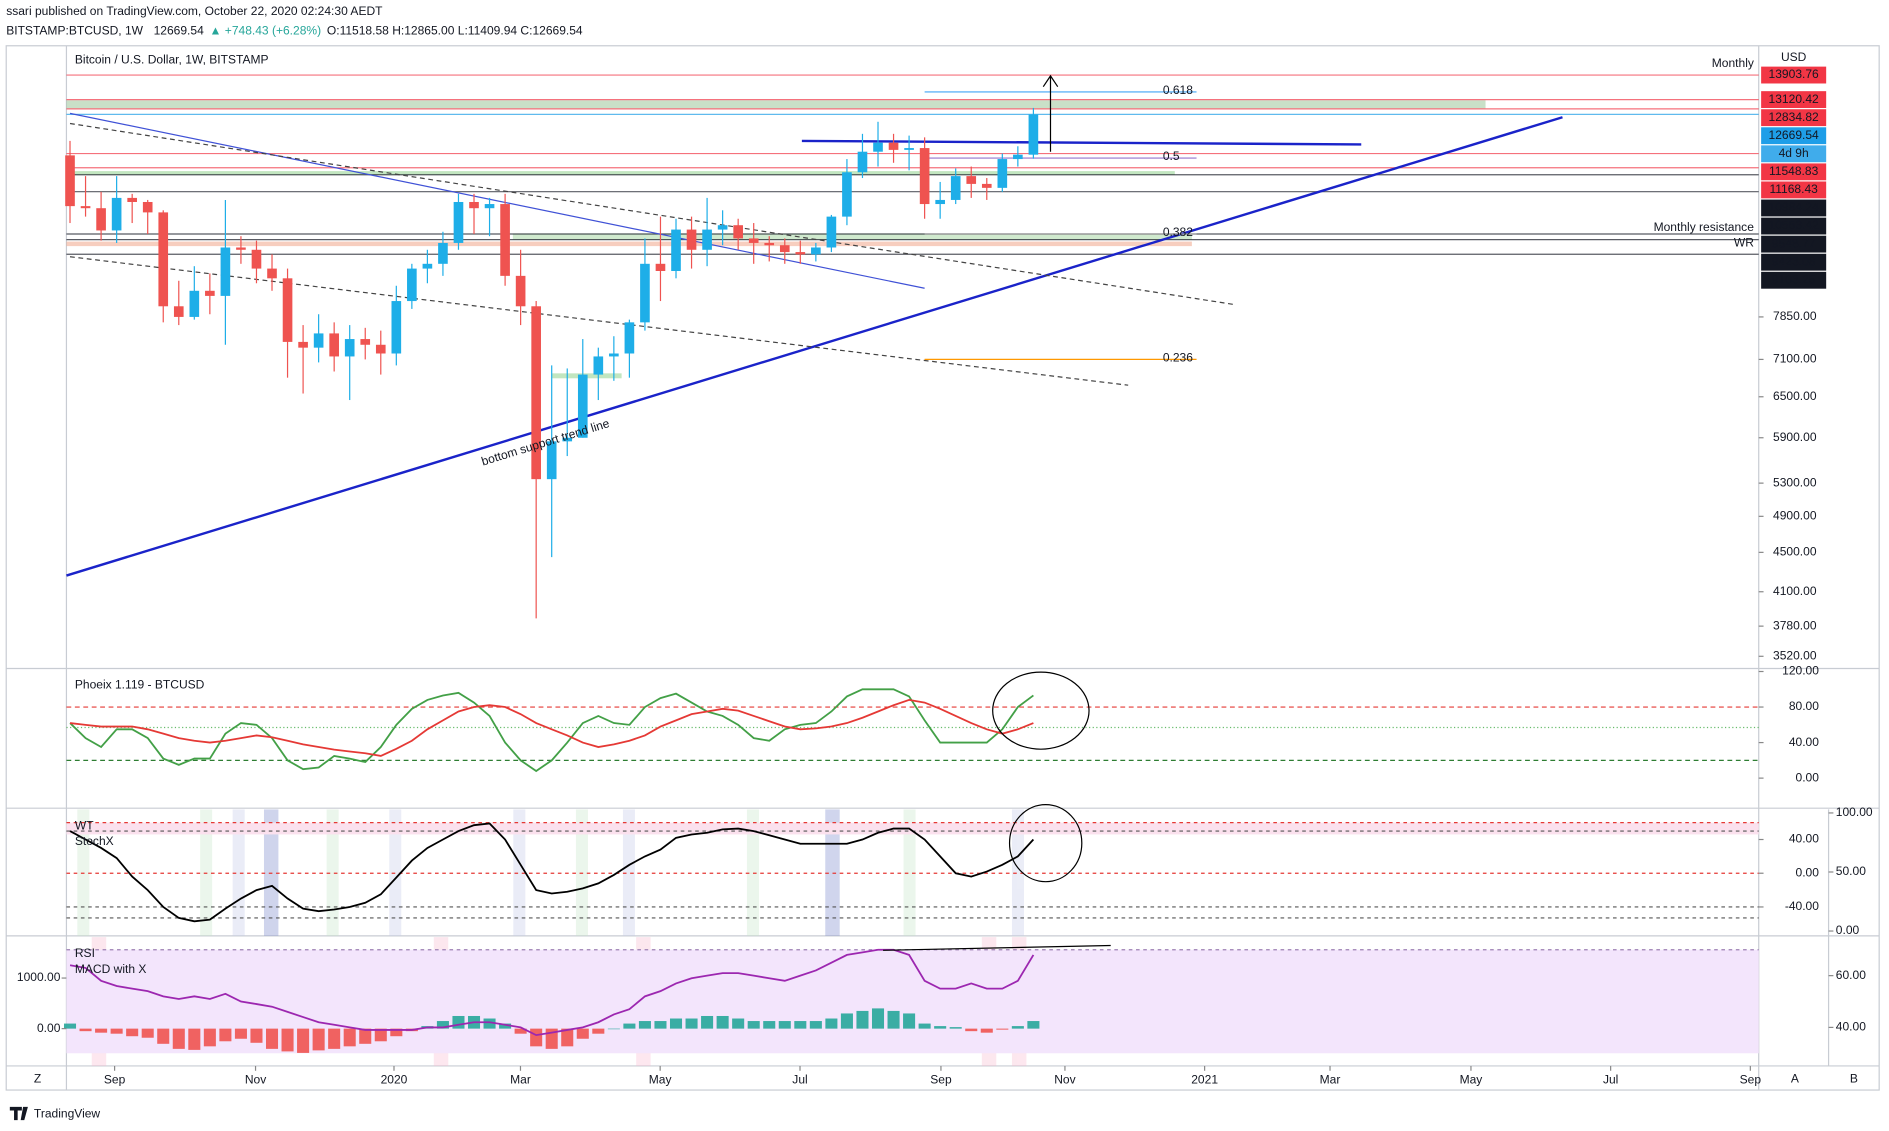 The image size is (1889, 1131). I want to click on price-label: 13120.42, so click(1794, 99).